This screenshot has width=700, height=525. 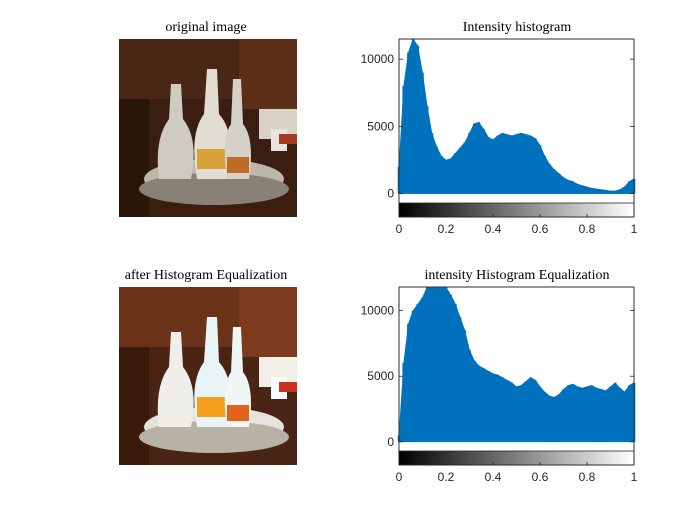 I want to click on equalized-image-title: after Histogram Equalization, so click(x=206, y=275).